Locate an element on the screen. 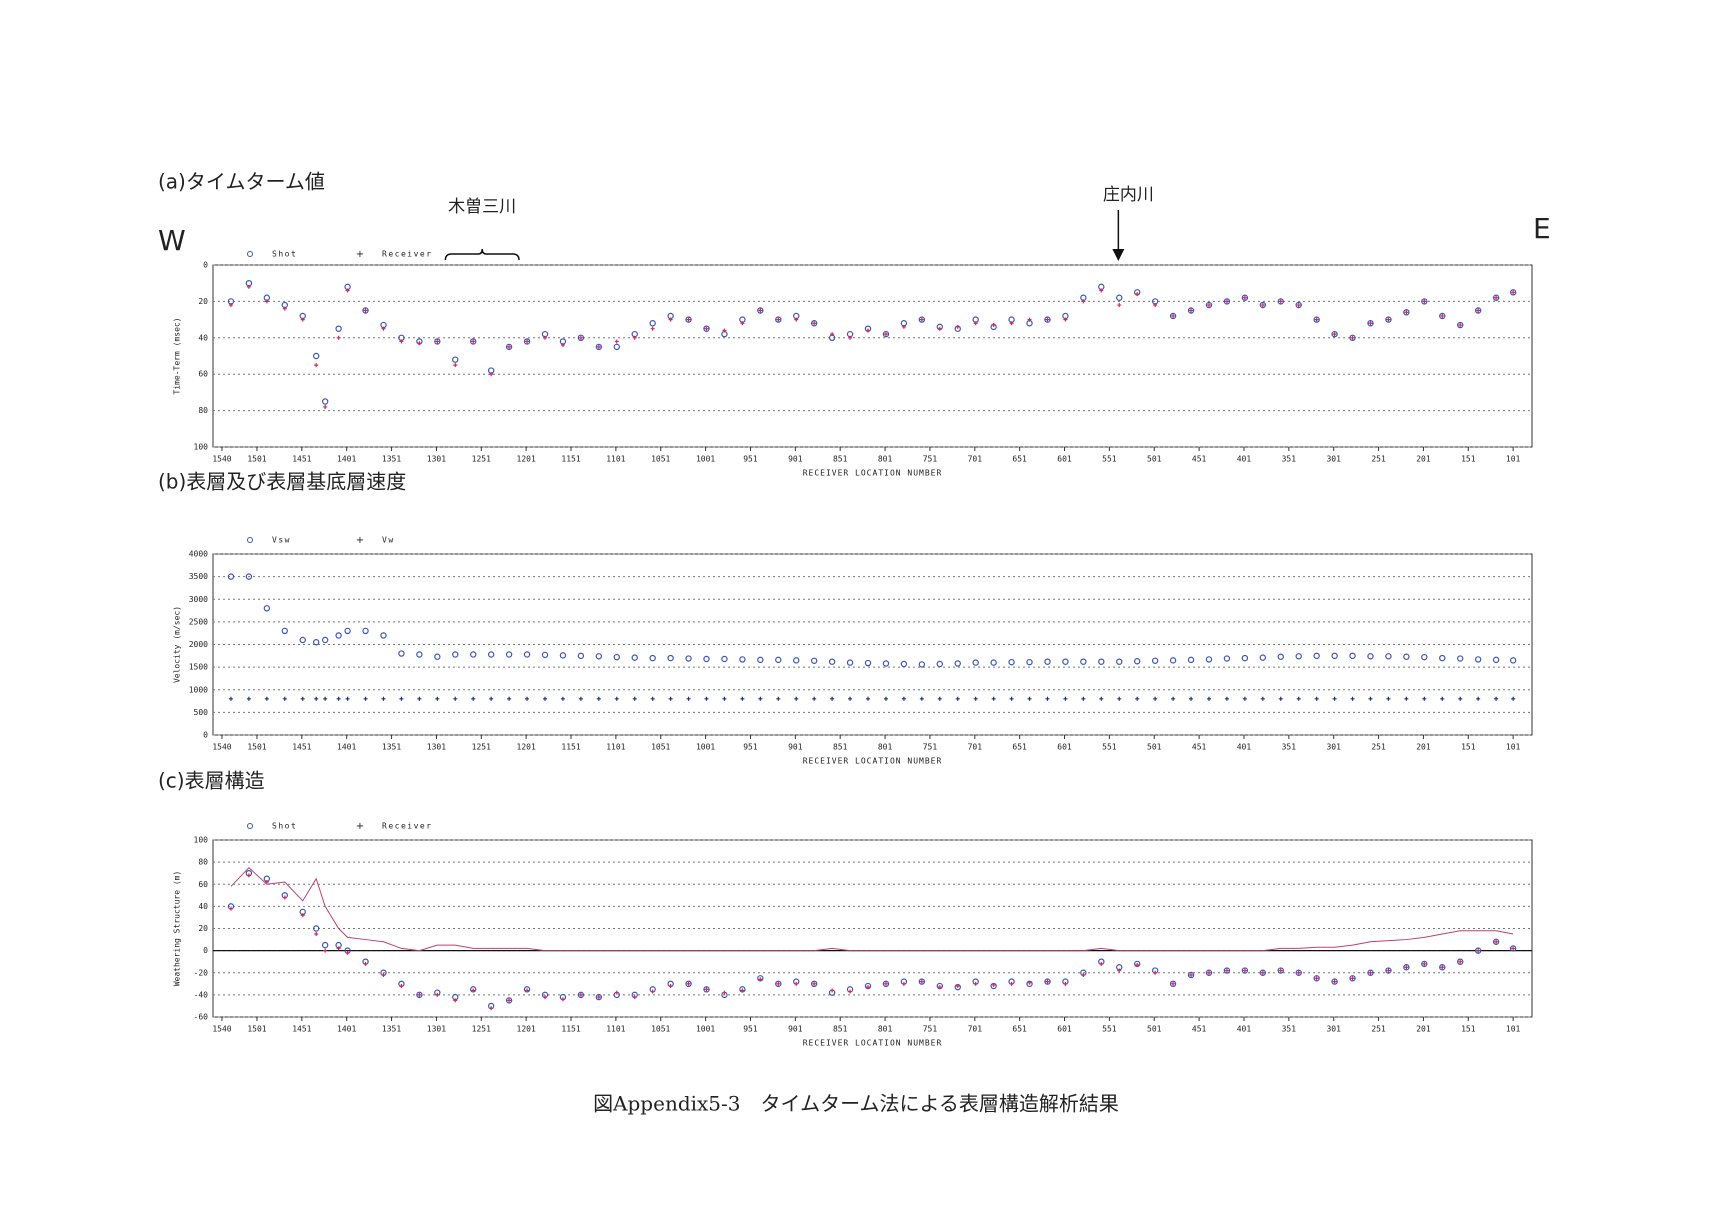 The height and width of the screenshot is (1210, 1710). x-tick-label: 951 is located at coordinates (750, 1029).